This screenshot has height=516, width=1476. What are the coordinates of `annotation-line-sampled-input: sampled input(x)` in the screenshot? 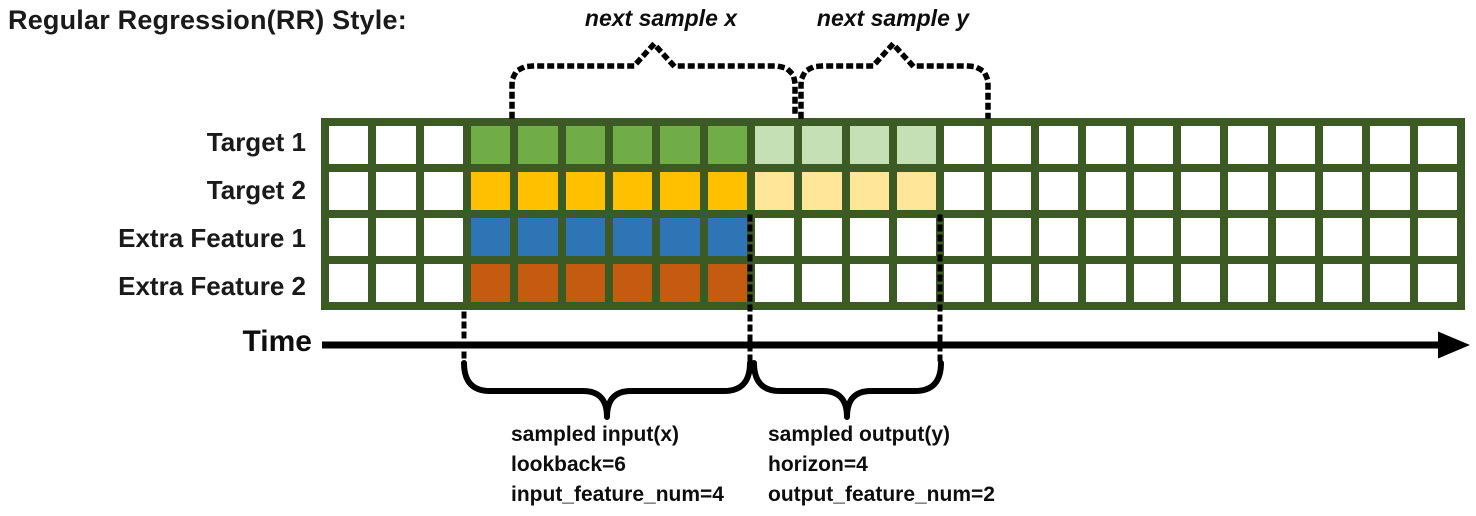 It's located at (595, 434).